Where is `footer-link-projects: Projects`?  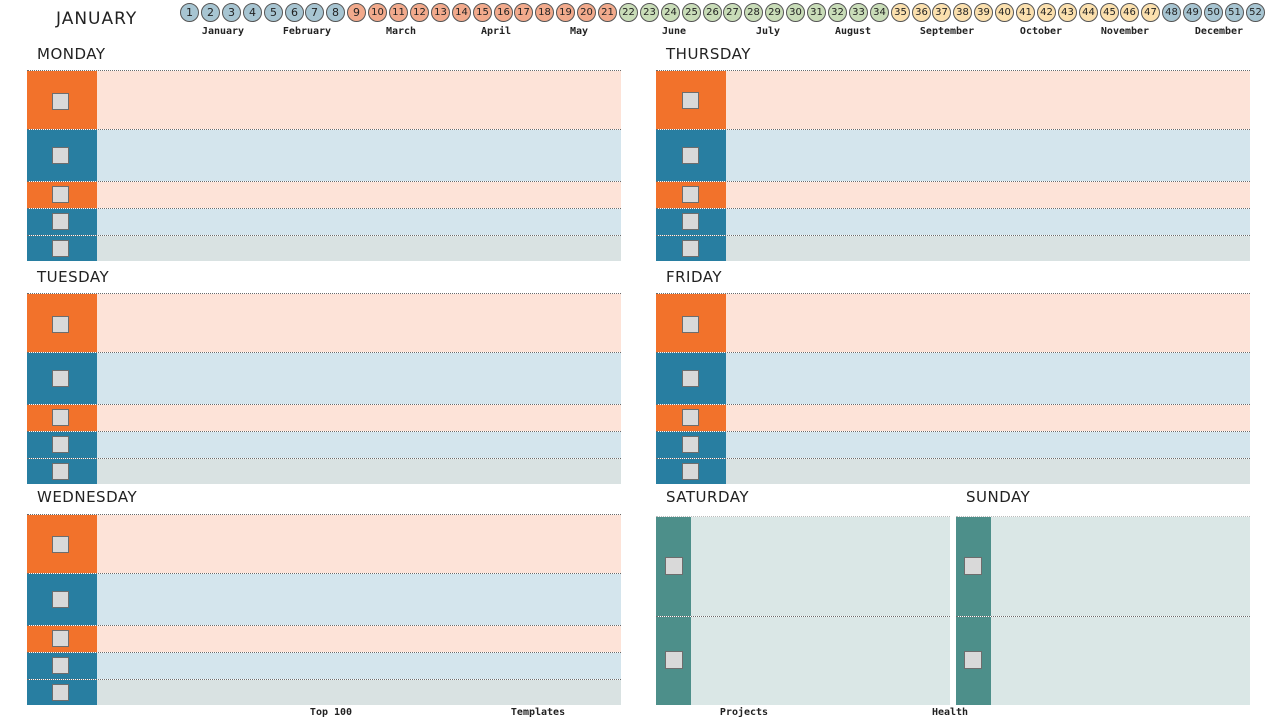
footer-link-projects: Projects is located at coordinates (744, 712).